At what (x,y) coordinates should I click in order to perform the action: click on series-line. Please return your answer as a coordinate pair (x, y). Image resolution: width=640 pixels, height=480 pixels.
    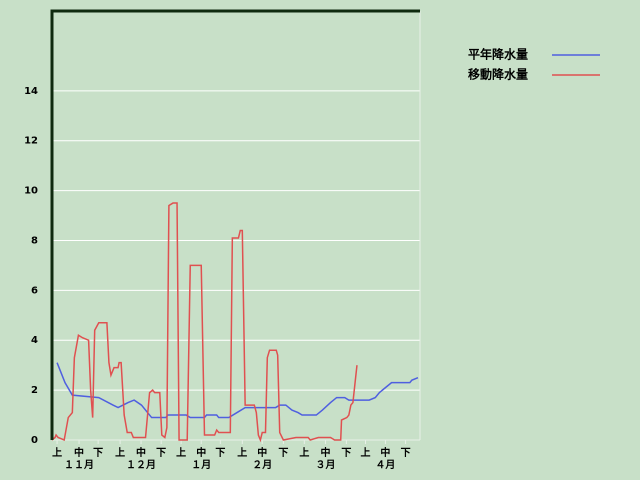
    Looking at the image, I should click on (237, 390).